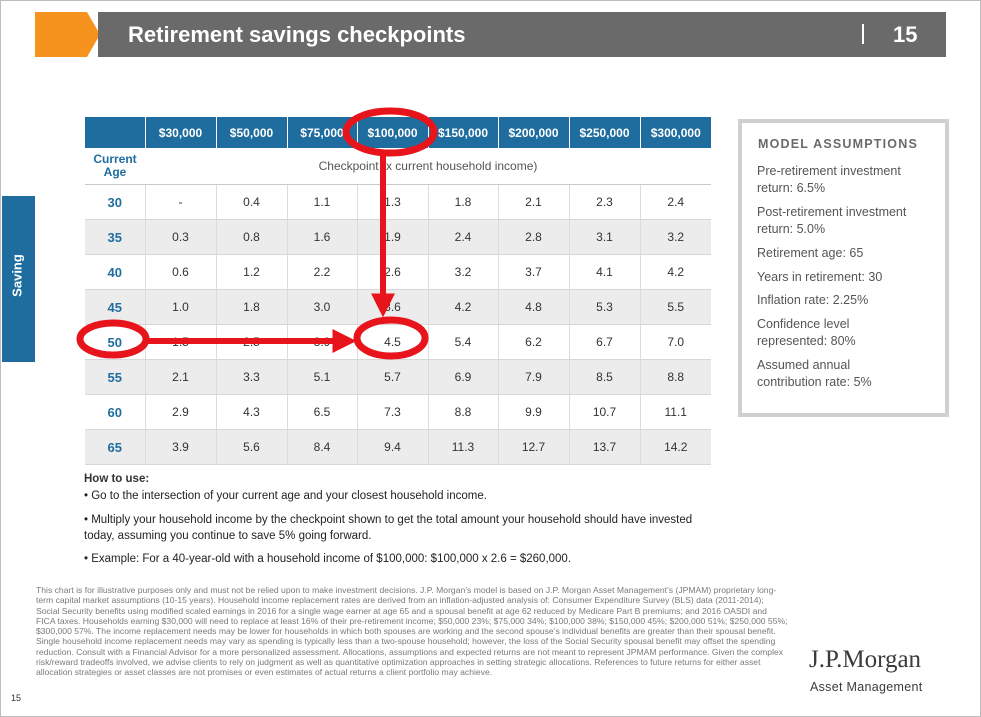  What do you see at coordinates (181, 307) in the screenshot?
I see `checkpoint-cell: 1.0` at bounding box center [181, 307].